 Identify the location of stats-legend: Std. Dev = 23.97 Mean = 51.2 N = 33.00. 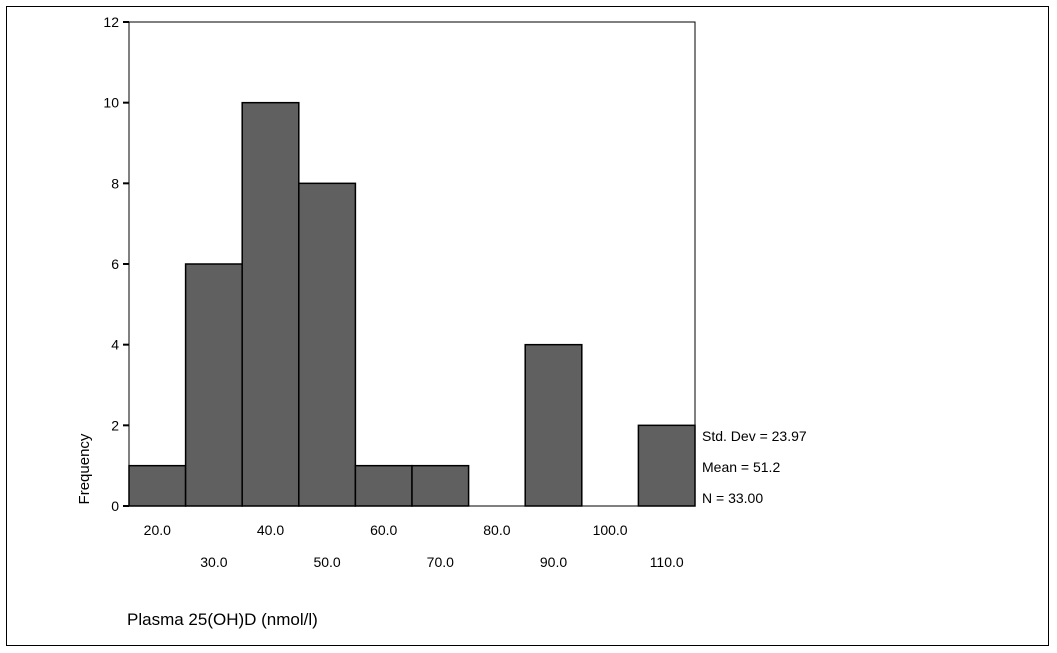
(754, 467).